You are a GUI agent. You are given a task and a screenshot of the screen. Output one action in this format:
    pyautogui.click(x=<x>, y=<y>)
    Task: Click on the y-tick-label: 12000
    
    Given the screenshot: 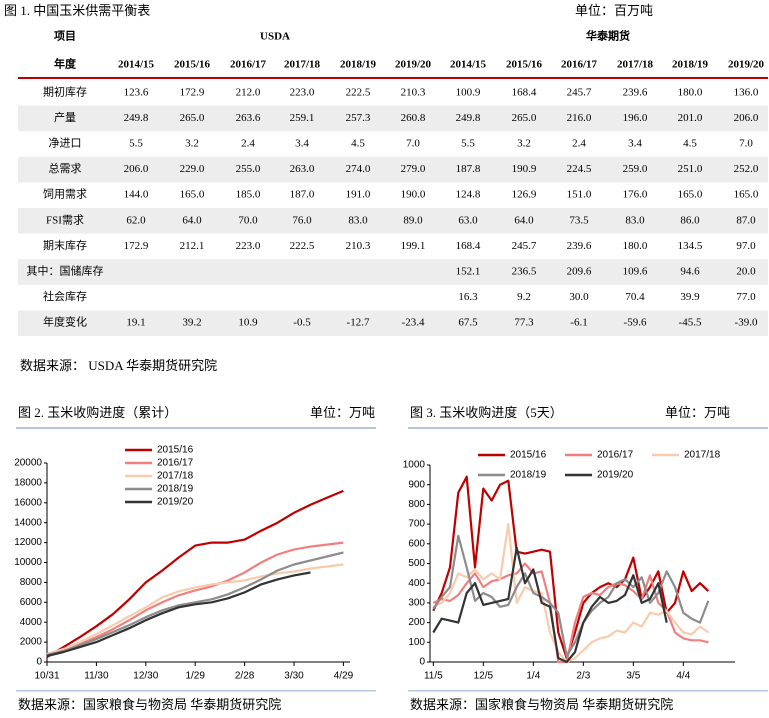 What is the action you would take?
    pyautogui.click(x=28, y=542)
    